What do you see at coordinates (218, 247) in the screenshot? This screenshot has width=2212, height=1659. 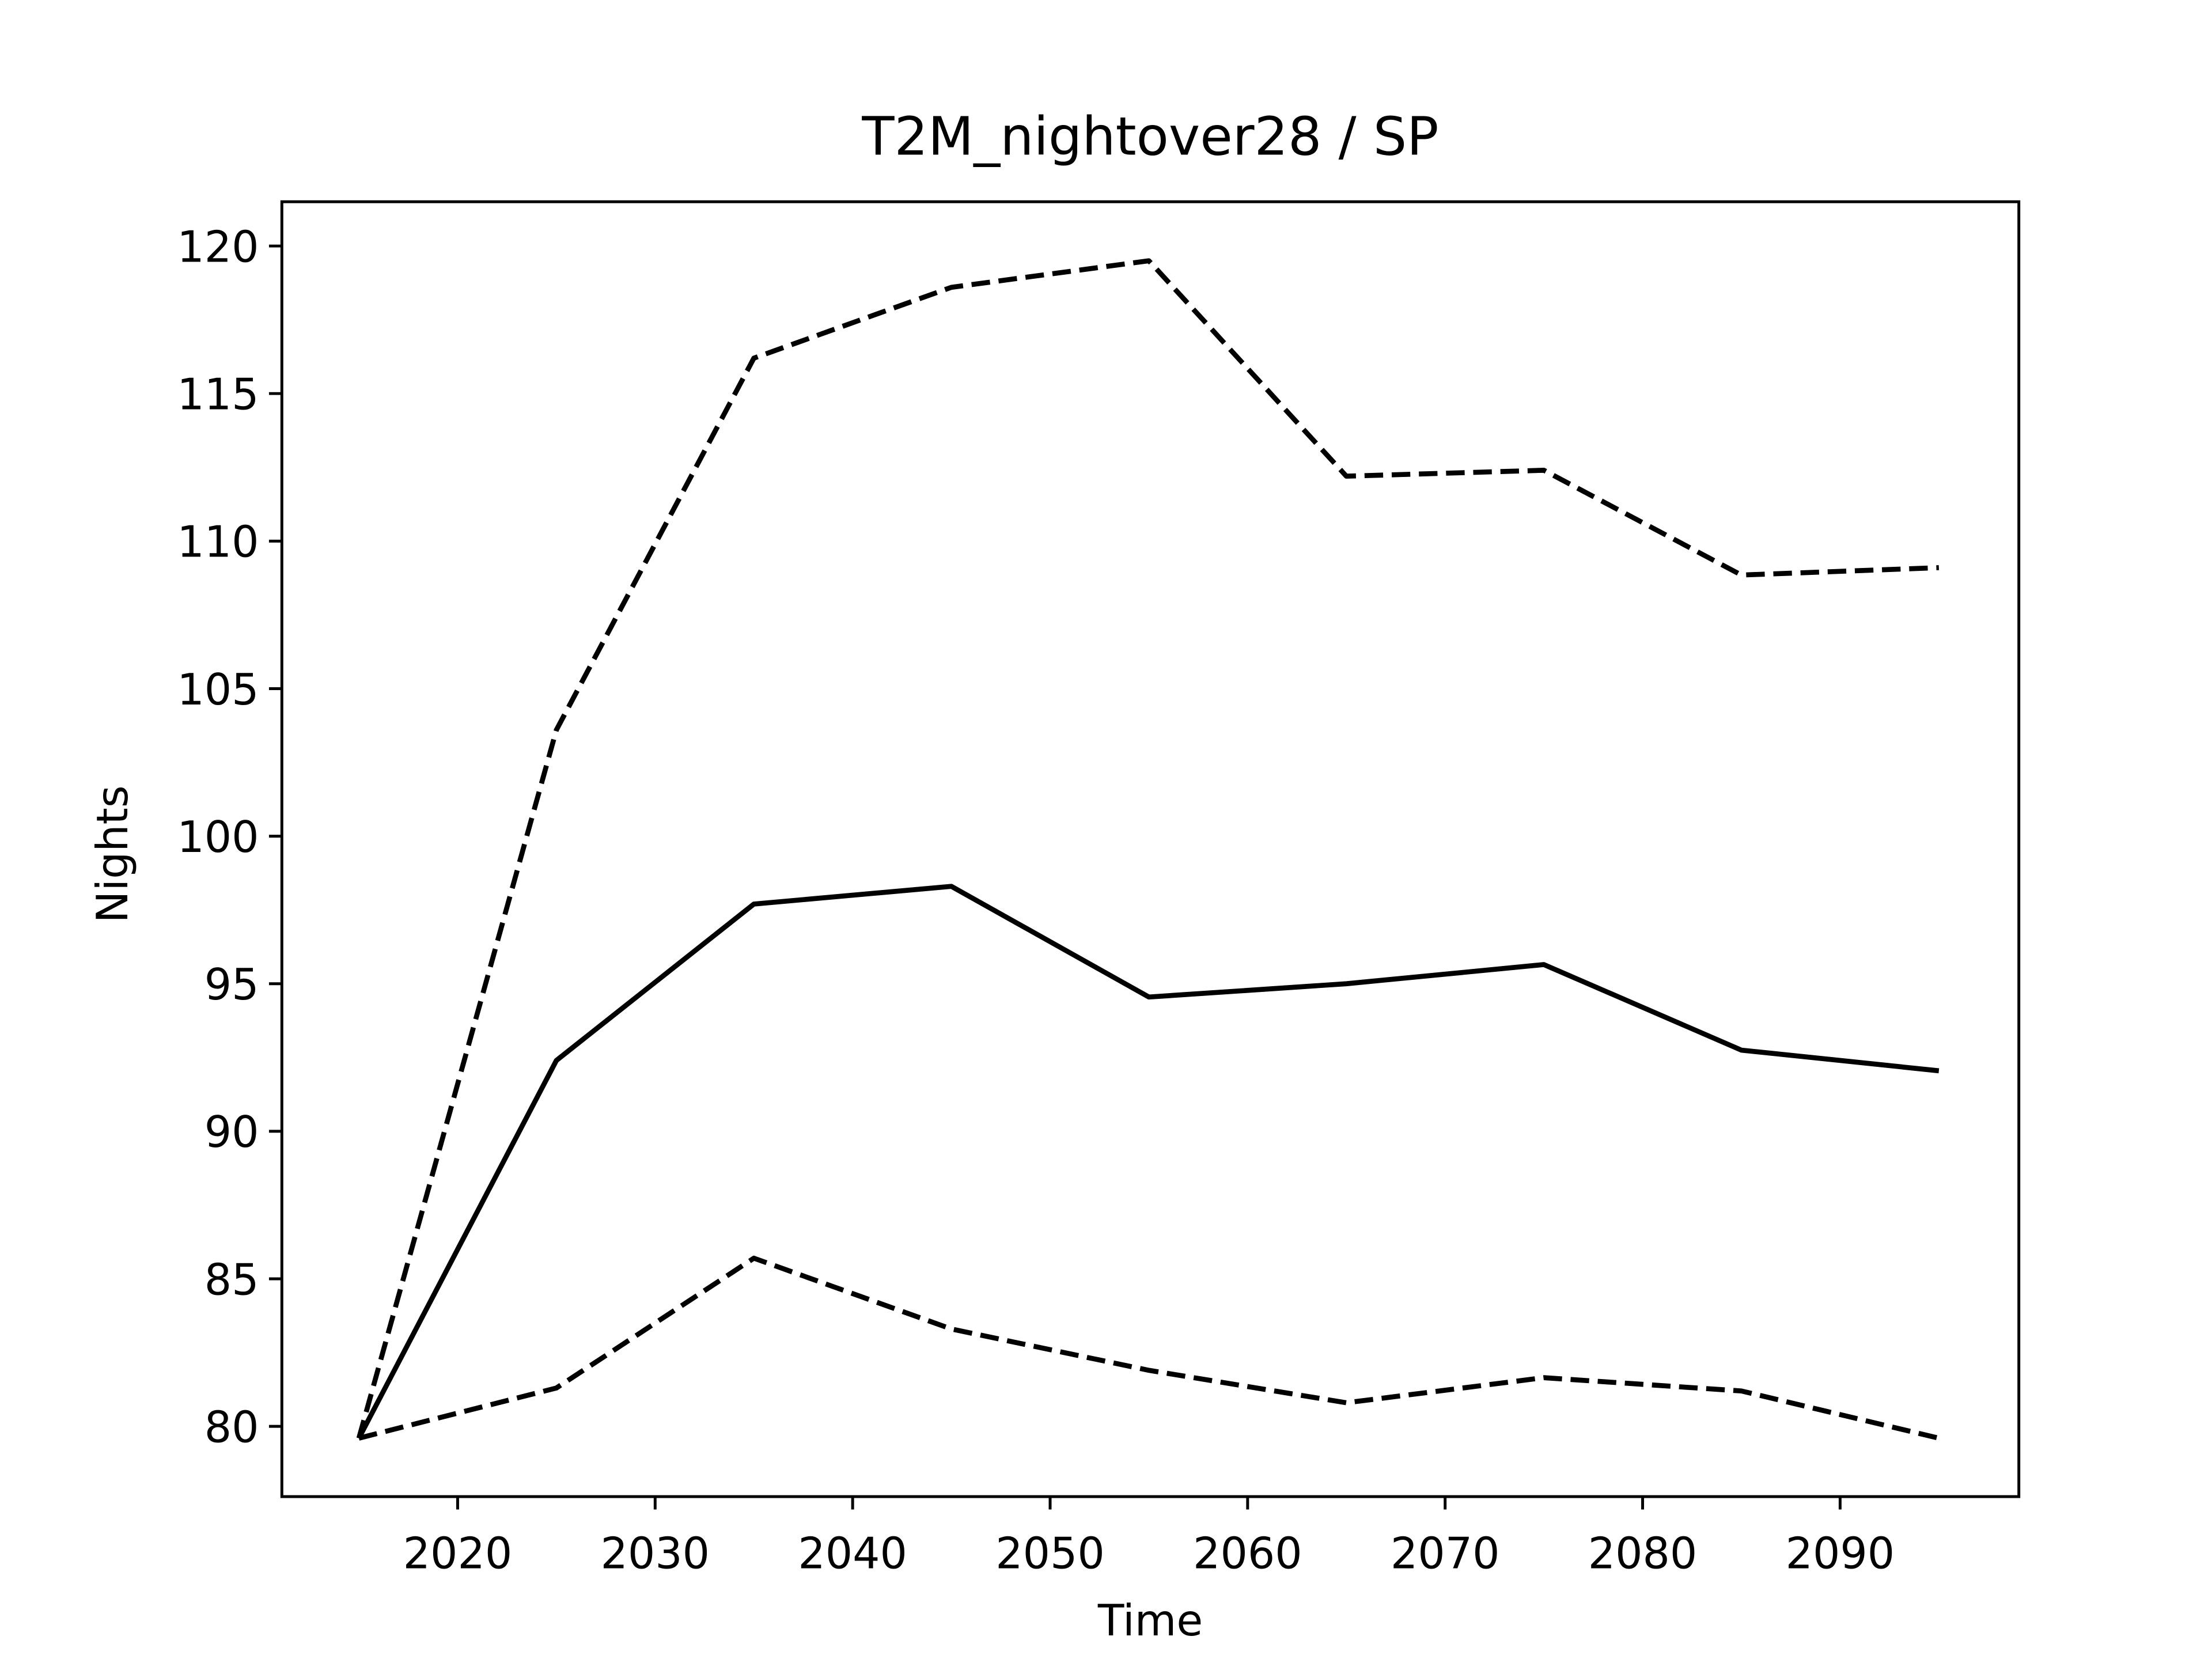 I see `y-tick-label: 120` at bounding box center [218, 247].